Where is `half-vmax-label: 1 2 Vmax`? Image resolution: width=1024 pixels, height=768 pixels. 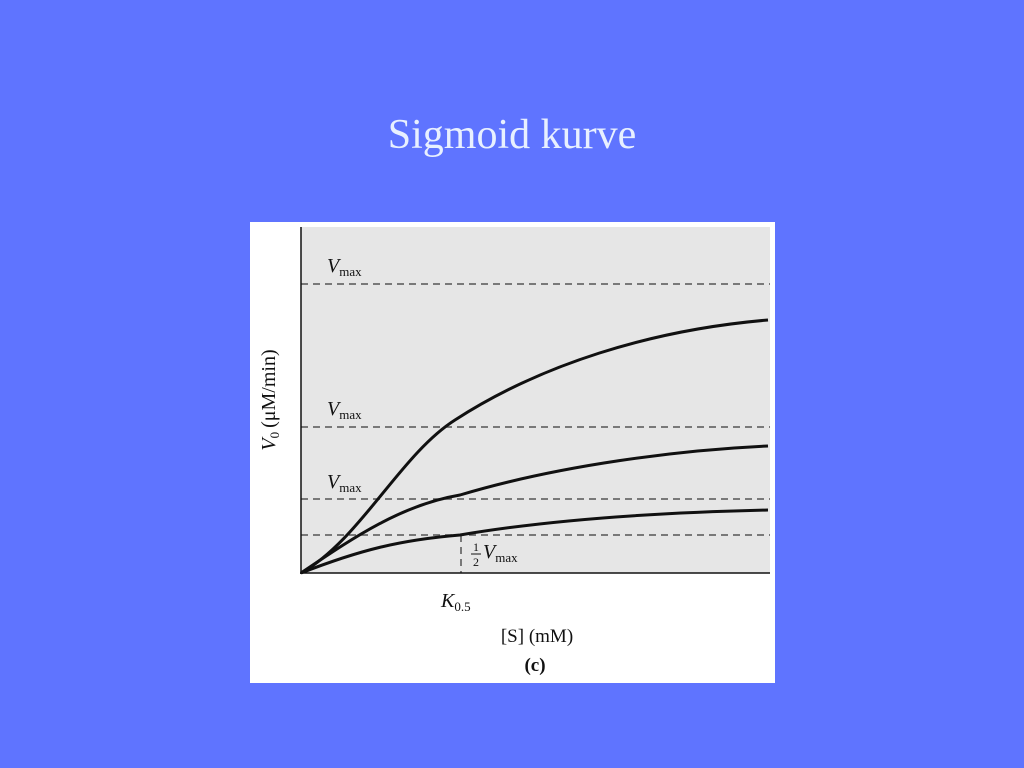 half-vmax-label: 1 2 Vmax is located at coordinates (494, 554).